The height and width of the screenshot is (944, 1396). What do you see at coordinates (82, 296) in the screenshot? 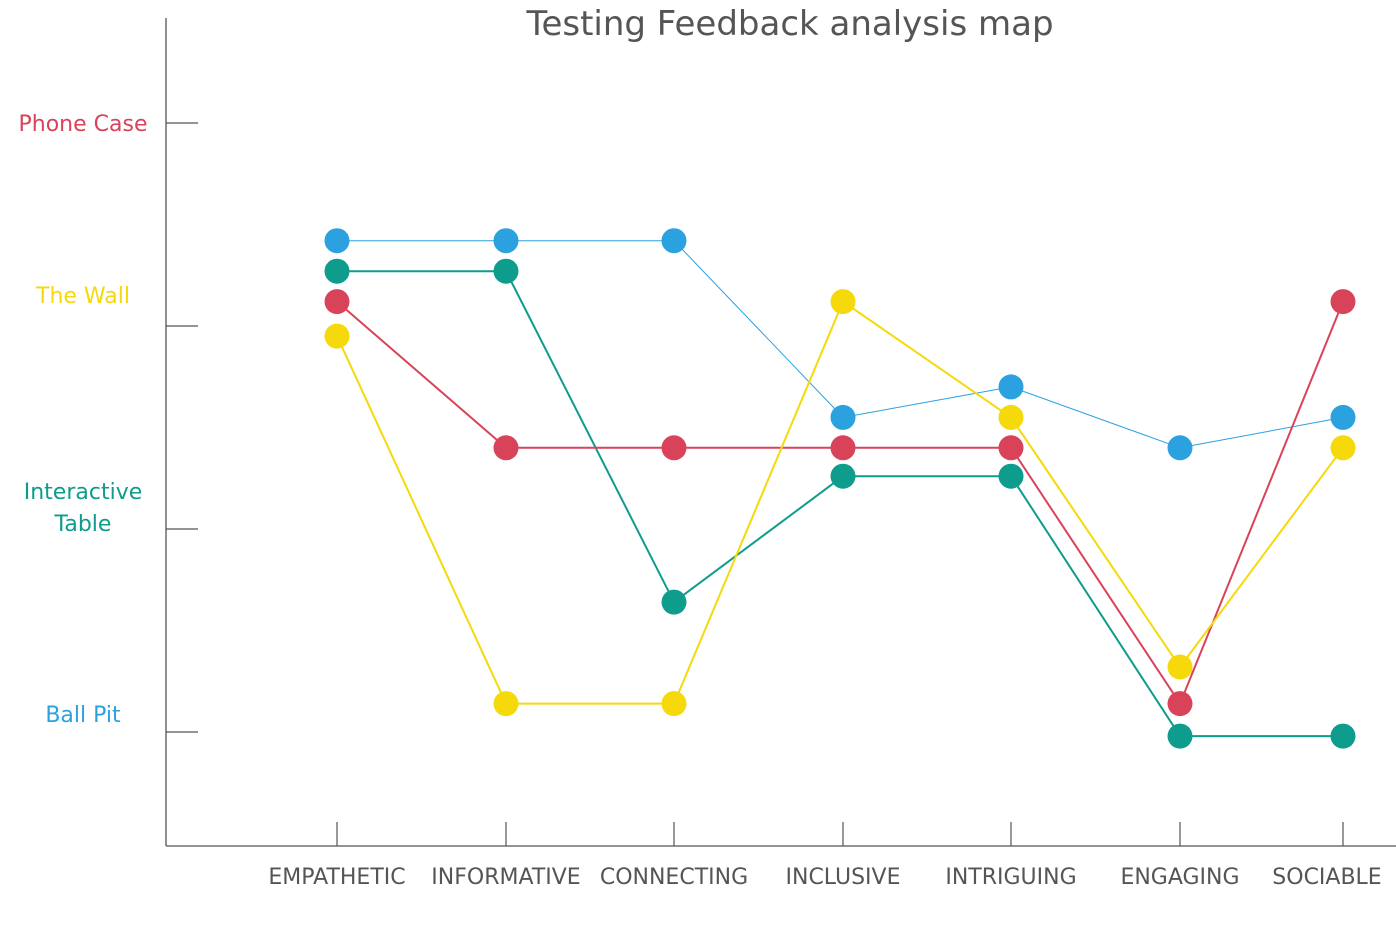
I see `y-tick-label: The Wall` at bounding box center [82, 296].